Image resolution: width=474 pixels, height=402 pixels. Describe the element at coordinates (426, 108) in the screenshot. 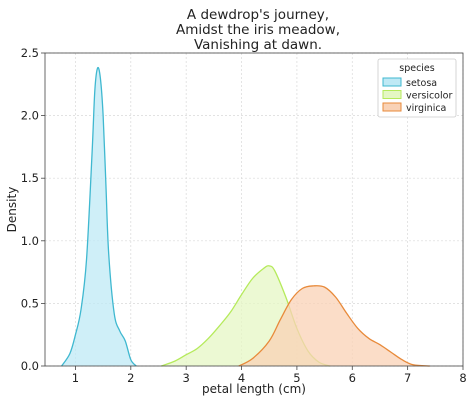

I see `legend-label-virginica: virginica` at that location.